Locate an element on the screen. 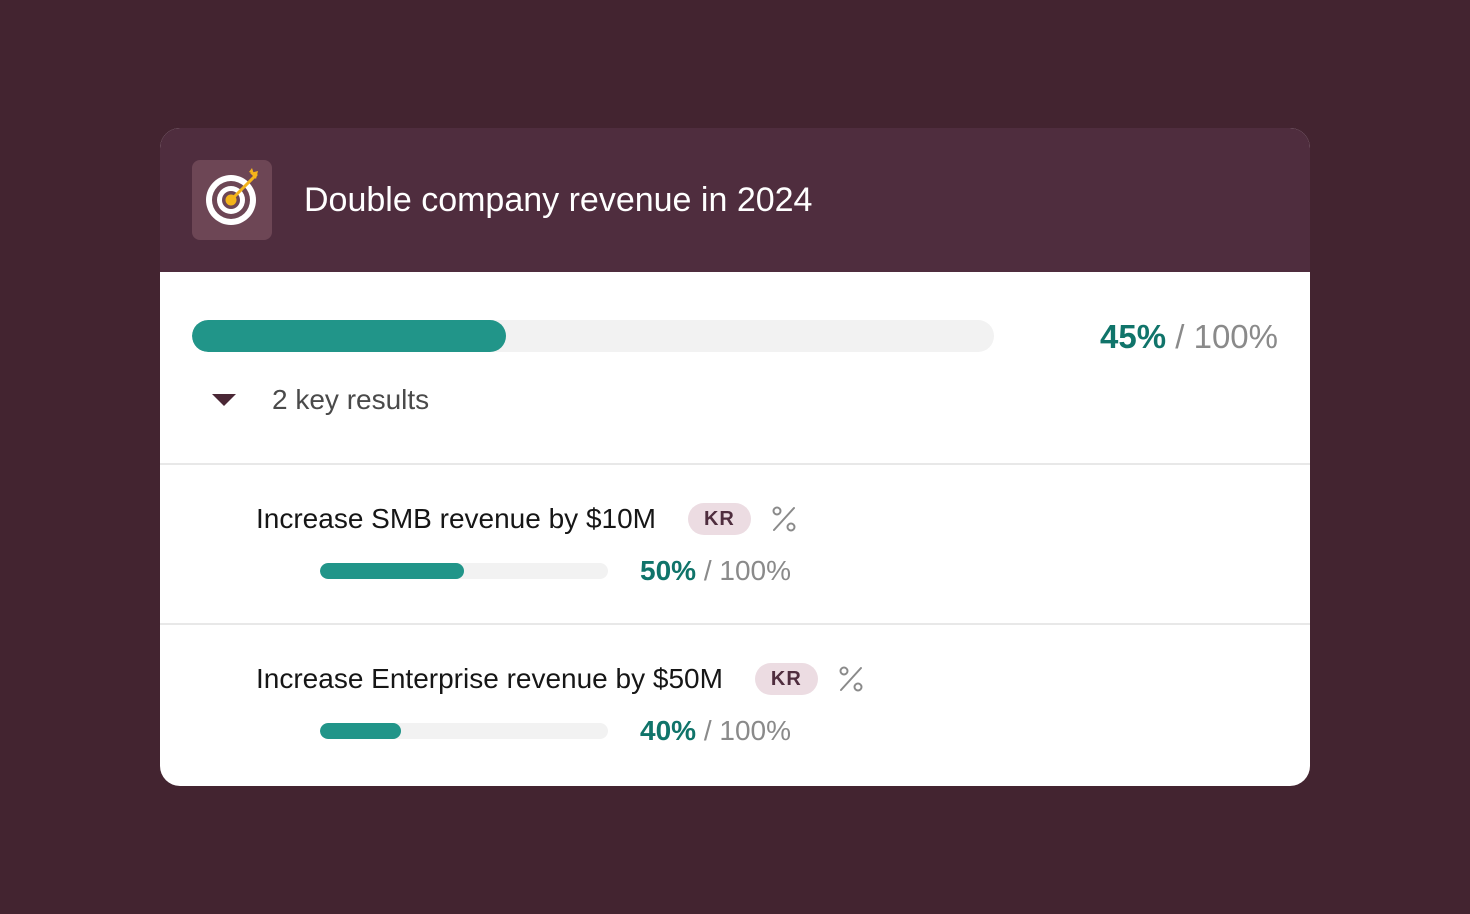 Image resolution: width=1470 pixels, height=914 pixels. objective-progress-total: 100% is located at coordinates (1235, 336).